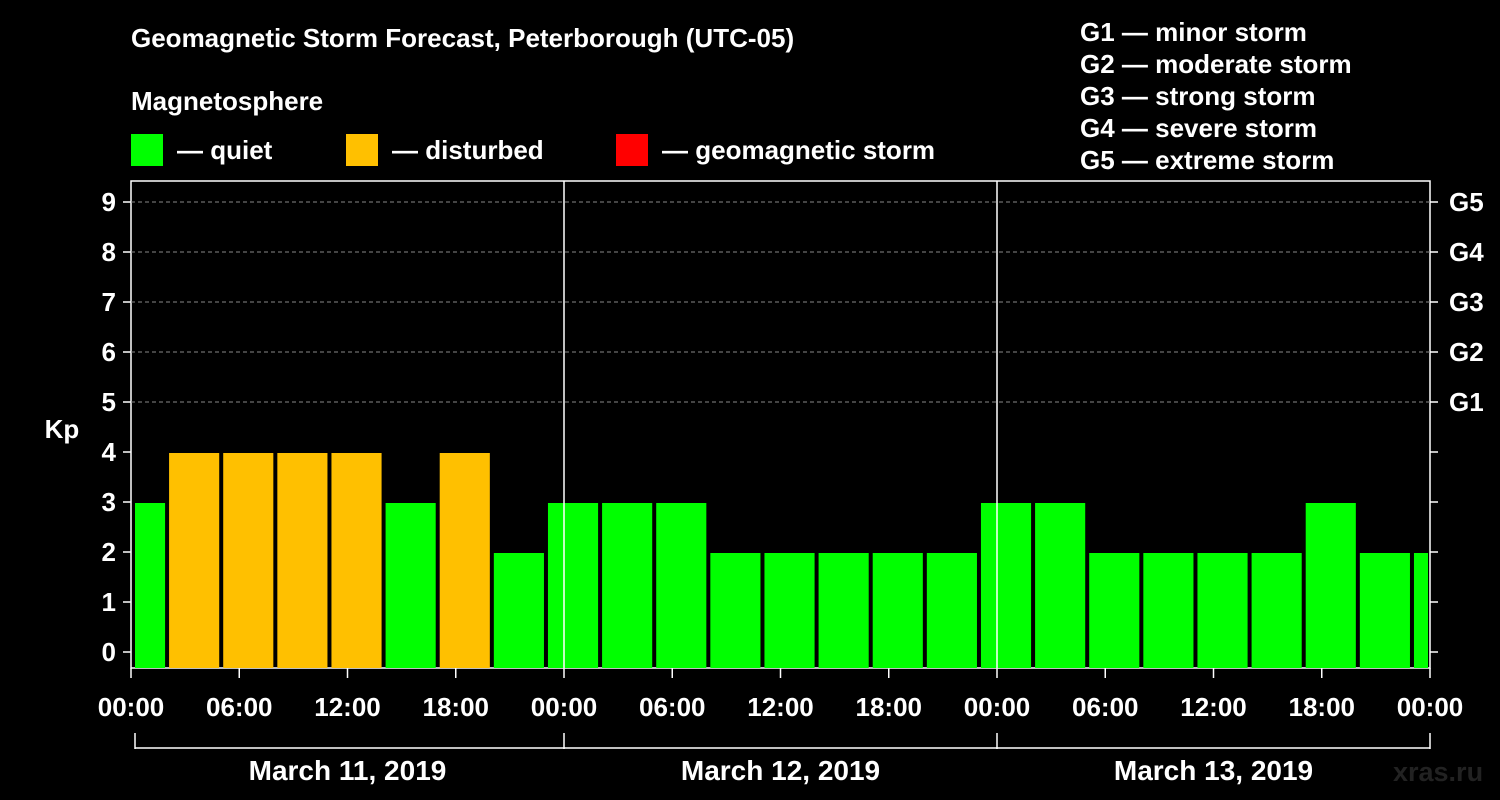 The image size is (1500, 800). Describe the element at coordinates (1105, 707) in the screenshot. I see `x-tick-label-9: 06:00` at that location.